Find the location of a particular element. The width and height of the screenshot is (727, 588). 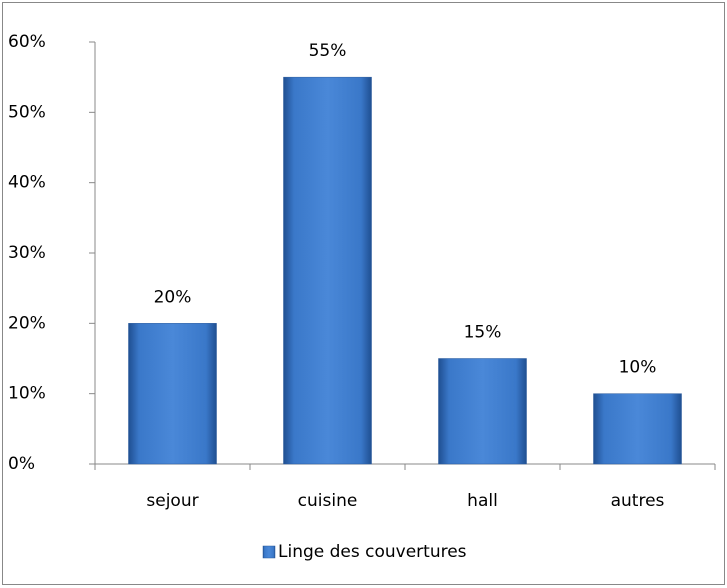

y-tick-label: 60% is located at coordinates (27, 42).